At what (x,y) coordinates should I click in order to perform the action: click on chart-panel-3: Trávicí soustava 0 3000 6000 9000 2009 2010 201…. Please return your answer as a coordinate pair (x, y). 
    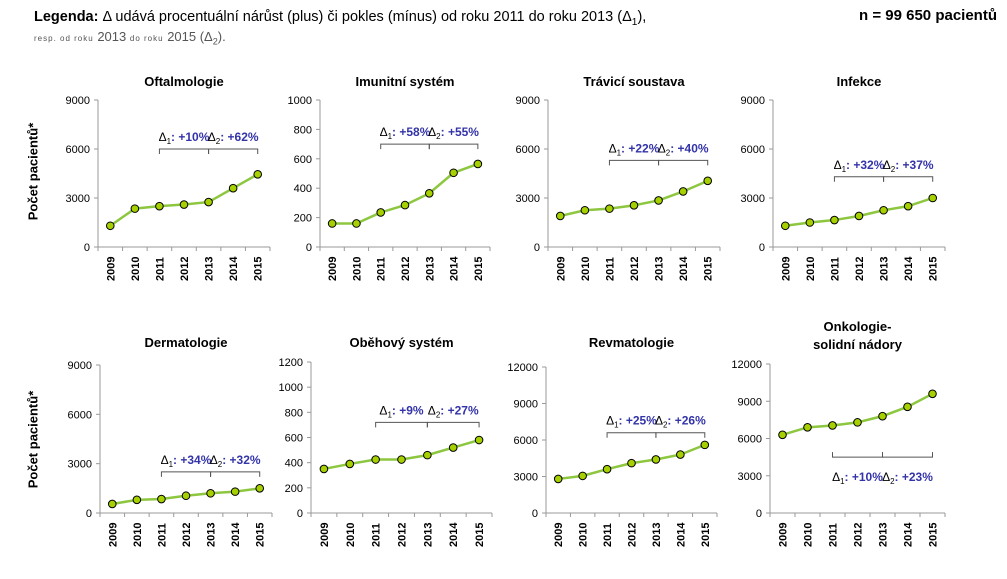
    Looking at the image, I should click on (618, 177).